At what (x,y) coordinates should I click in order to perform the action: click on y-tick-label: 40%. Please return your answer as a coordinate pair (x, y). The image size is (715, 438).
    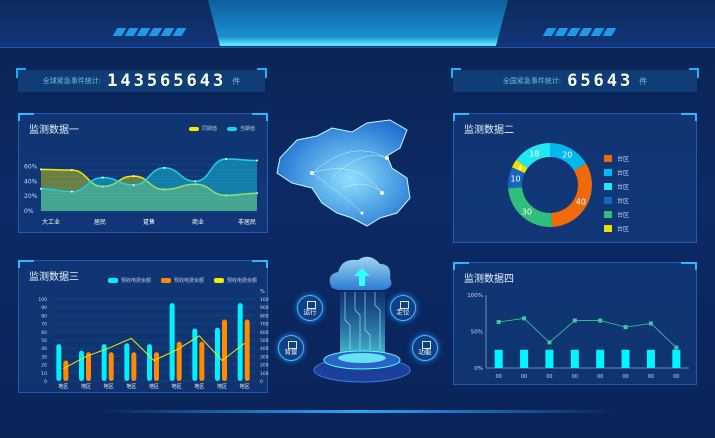
    Looking at the image, I should click on (31, 181).